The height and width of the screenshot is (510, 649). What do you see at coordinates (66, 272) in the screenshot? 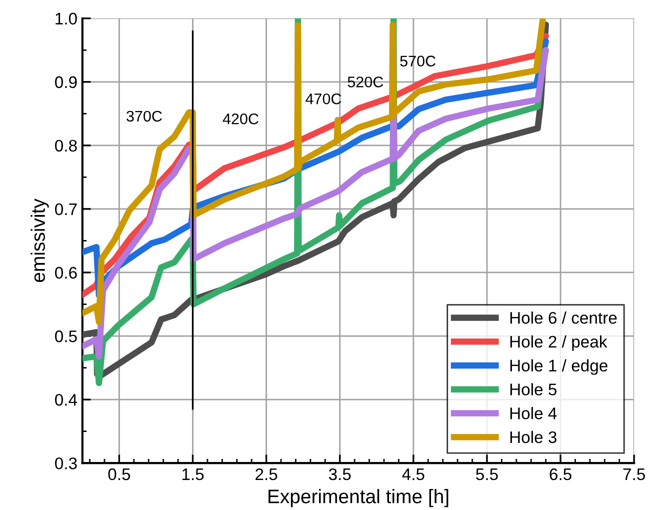
I see `y-tick-label: 0.6` at bounding box center [66, 272].